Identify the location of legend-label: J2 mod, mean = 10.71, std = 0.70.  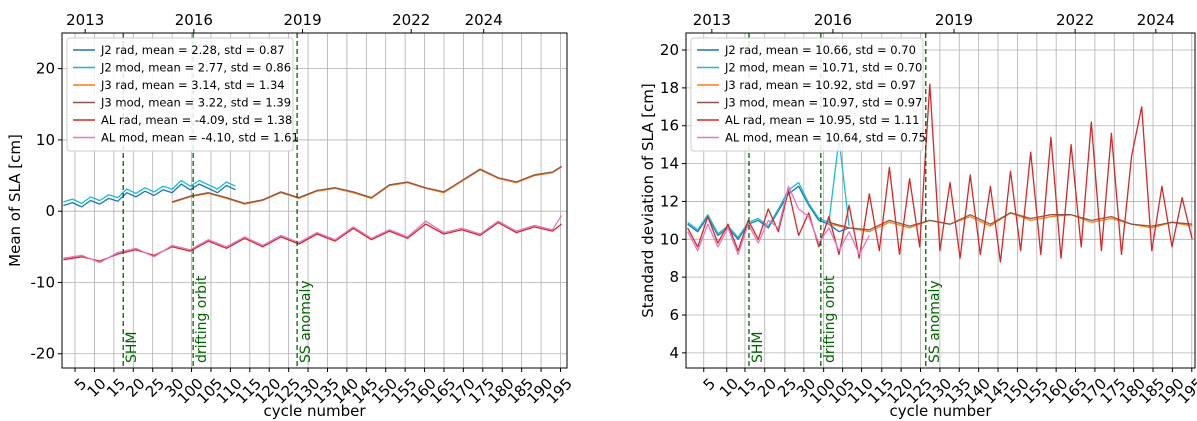
(823, 68).